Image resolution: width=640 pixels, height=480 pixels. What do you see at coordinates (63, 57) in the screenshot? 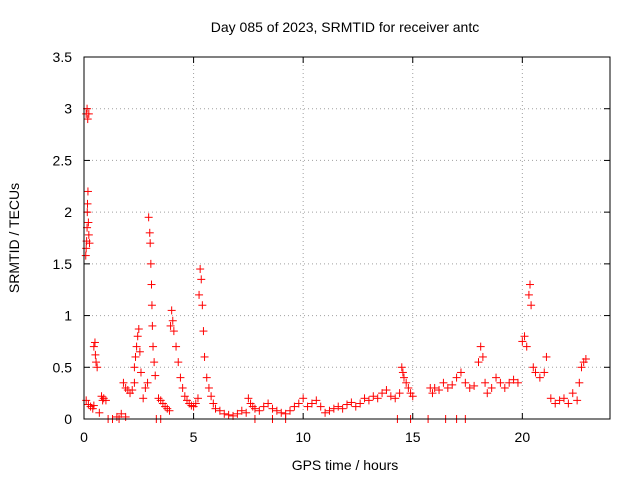
I see `y-tick-label: 3.5` at bounding box center [63, 57].